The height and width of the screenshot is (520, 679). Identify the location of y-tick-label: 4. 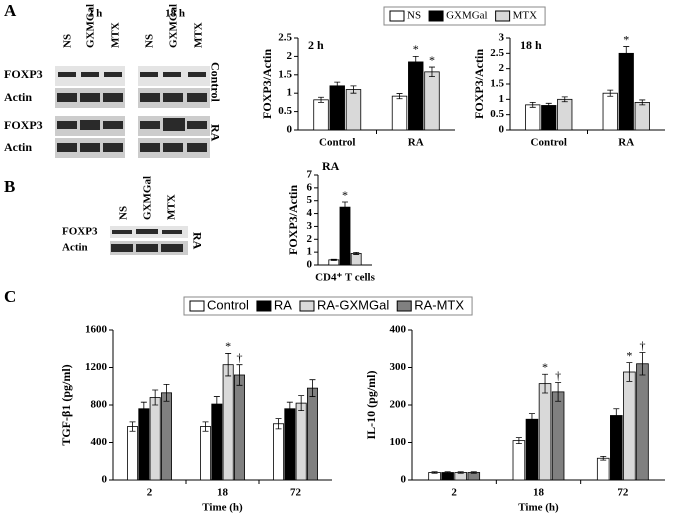
(310, 213).